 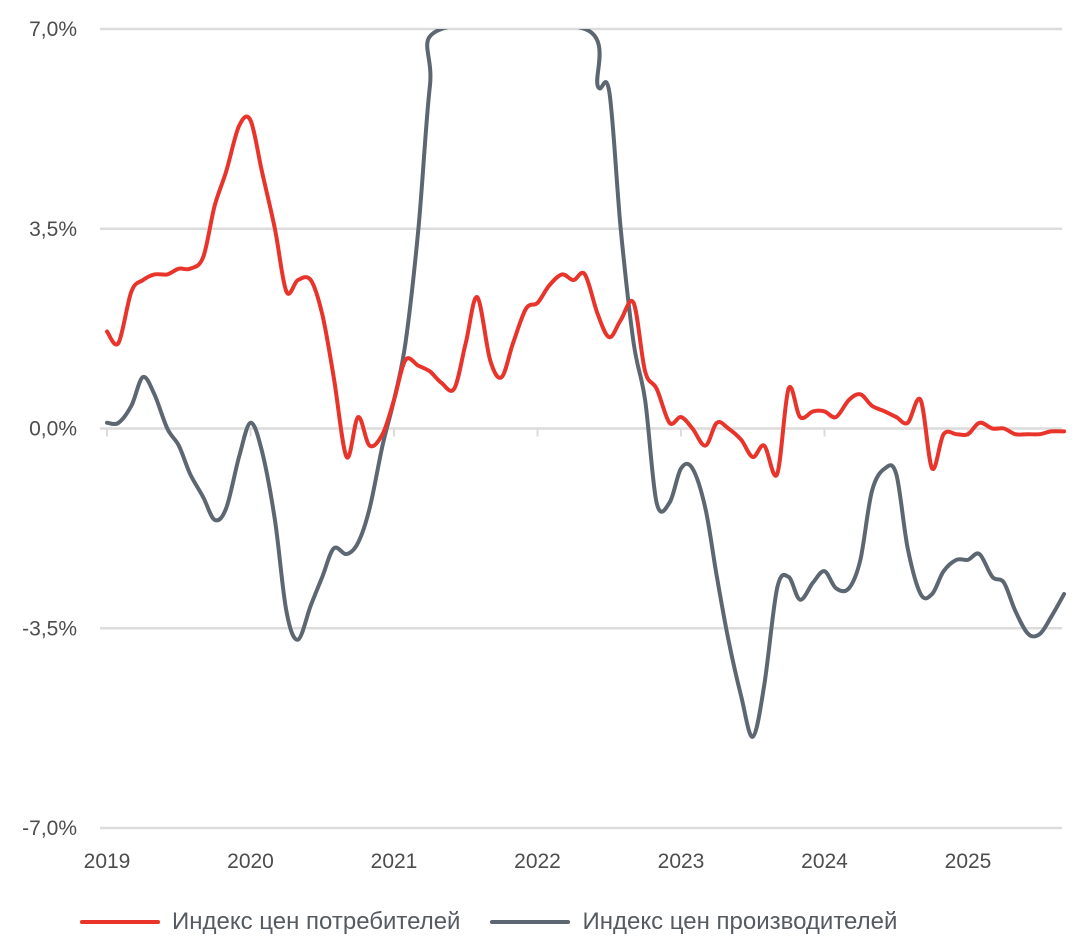 I want to click on y-tick-label: -3,5%, so click(x=49, y=628).